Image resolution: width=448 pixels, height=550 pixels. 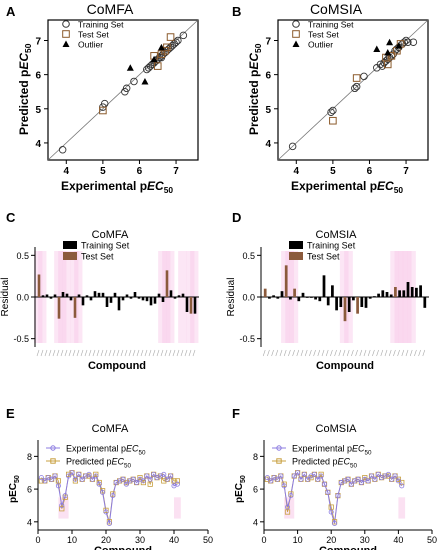 I want to click on x-tick-label: 30, so click(x=140, y=540).